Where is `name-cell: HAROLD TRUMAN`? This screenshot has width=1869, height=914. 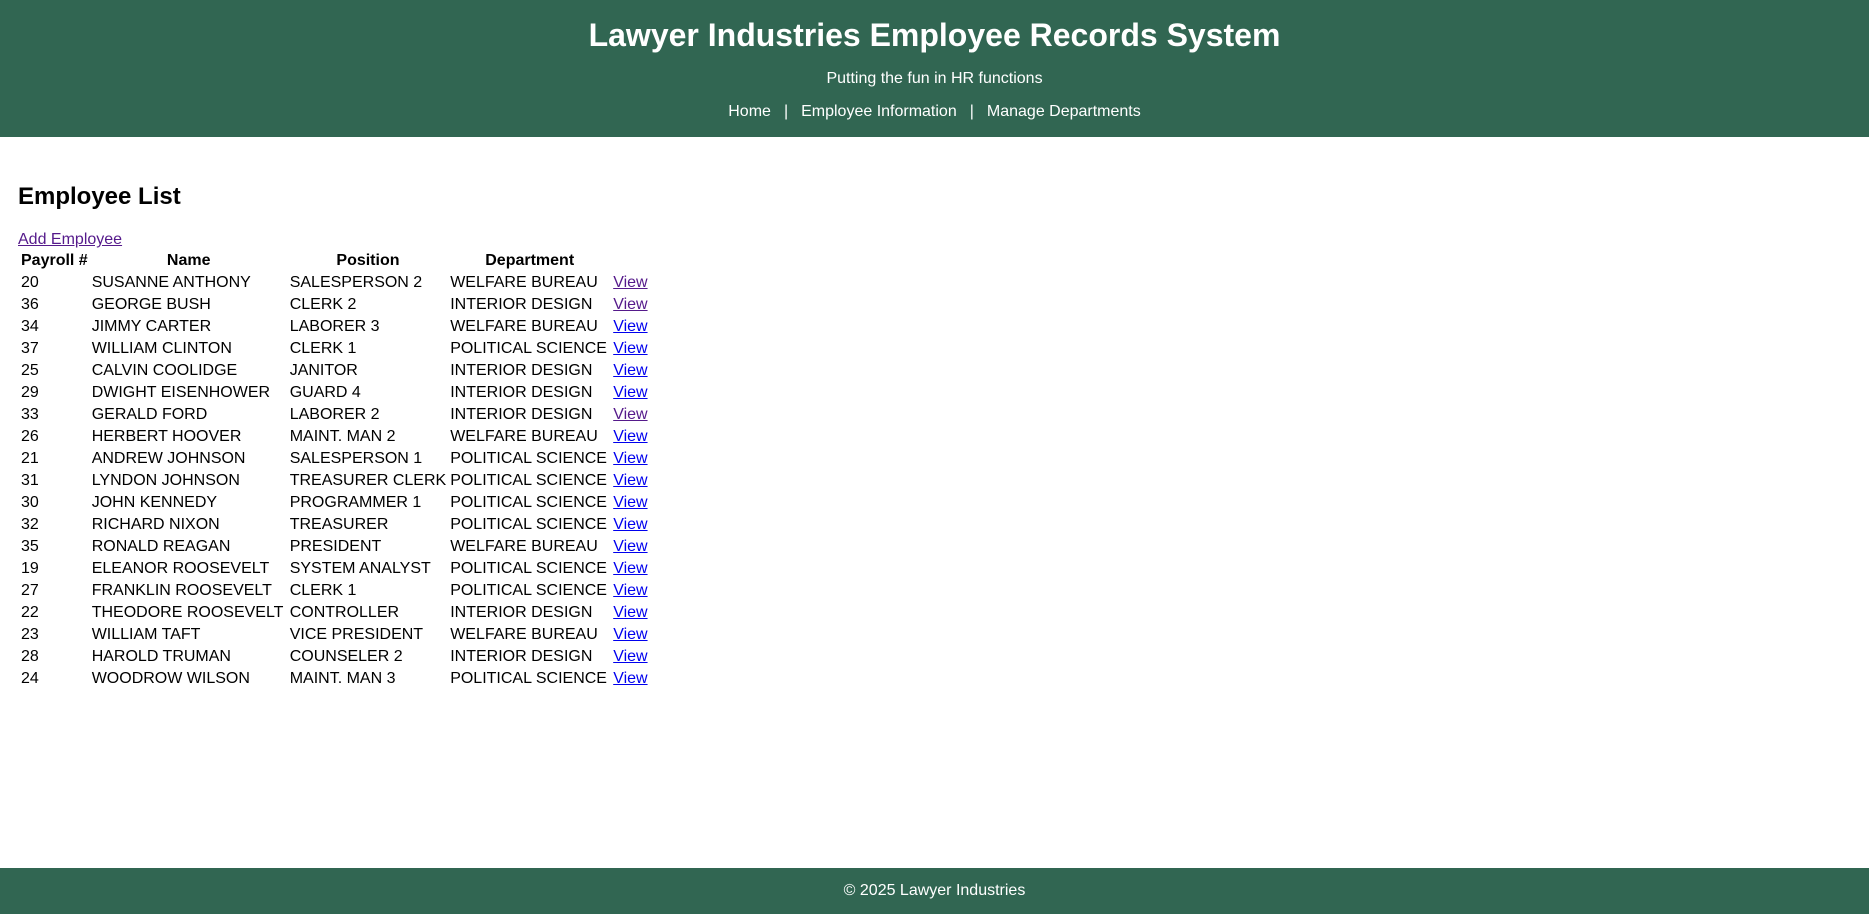
name-cell: HAROLD TRUMAN is located at coordinates (161, 657).